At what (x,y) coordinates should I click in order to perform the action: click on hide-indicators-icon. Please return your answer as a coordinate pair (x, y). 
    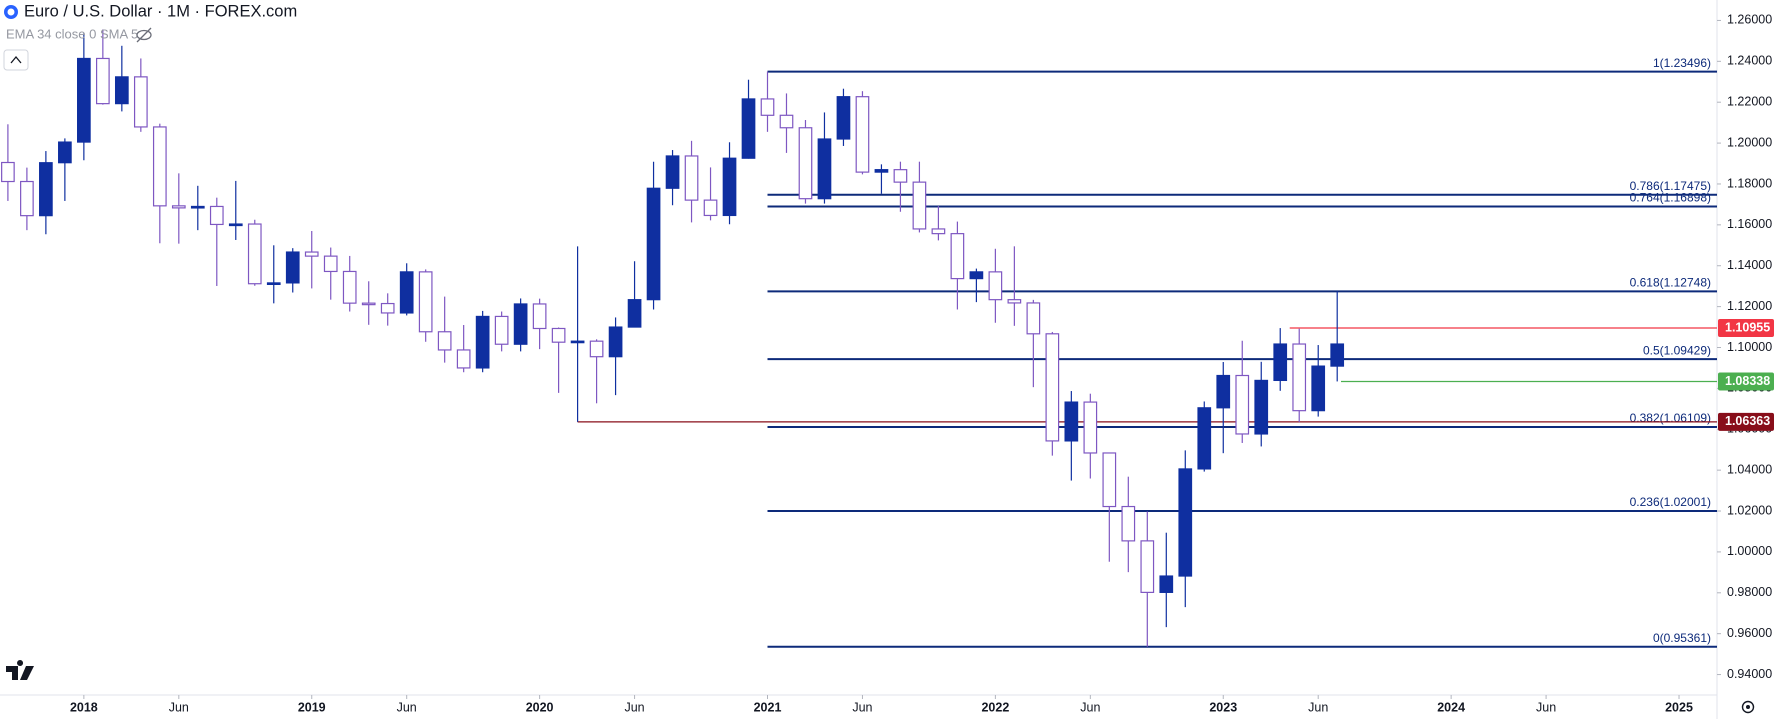
    Looking at the image, I should click on (144, 35).